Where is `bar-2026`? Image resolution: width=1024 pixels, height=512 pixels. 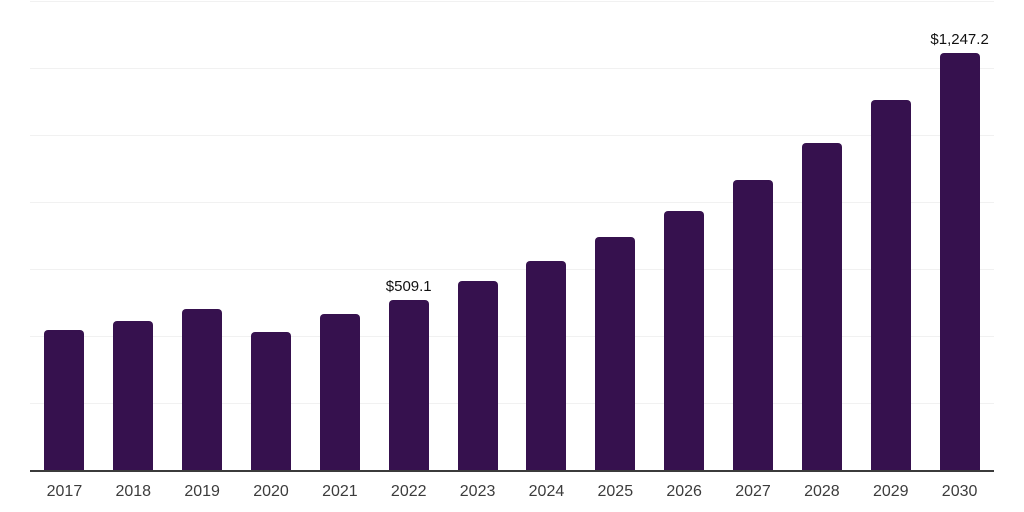 bar-2026 is located at coordinates (684, 340).